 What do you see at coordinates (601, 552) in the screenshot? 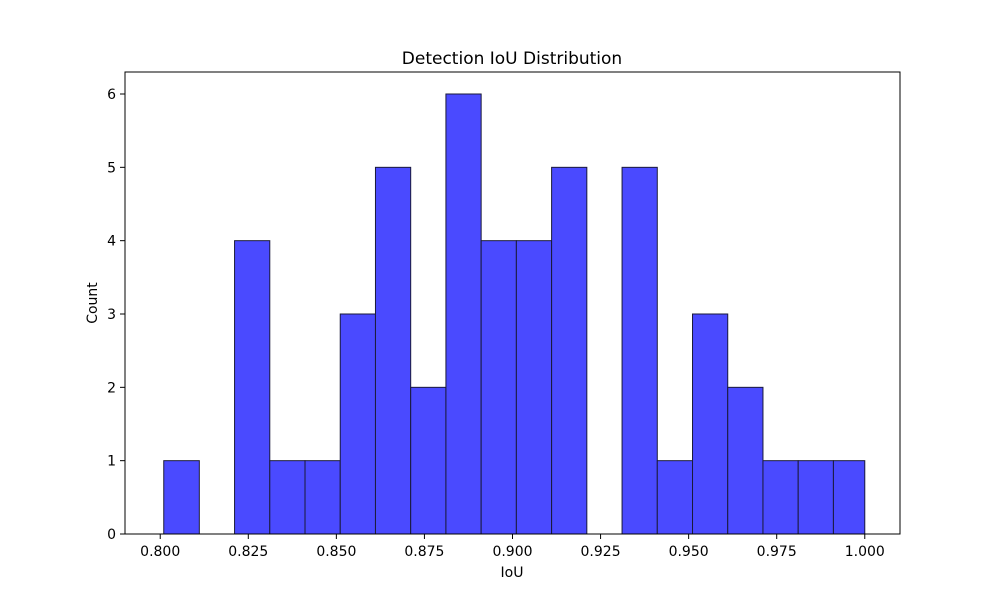
I see `x-tick-label: 0.925` at bounding box center [601, 552].